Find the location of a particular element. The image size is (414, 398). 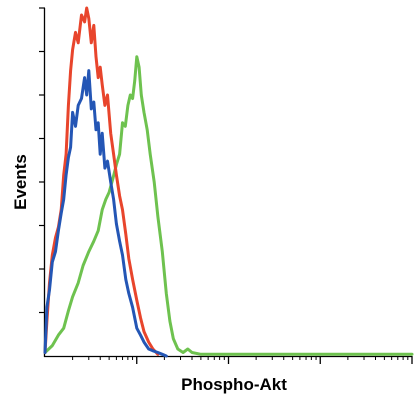

x-axis-title: Phospho-Akt is located at coordinates (234, 384).